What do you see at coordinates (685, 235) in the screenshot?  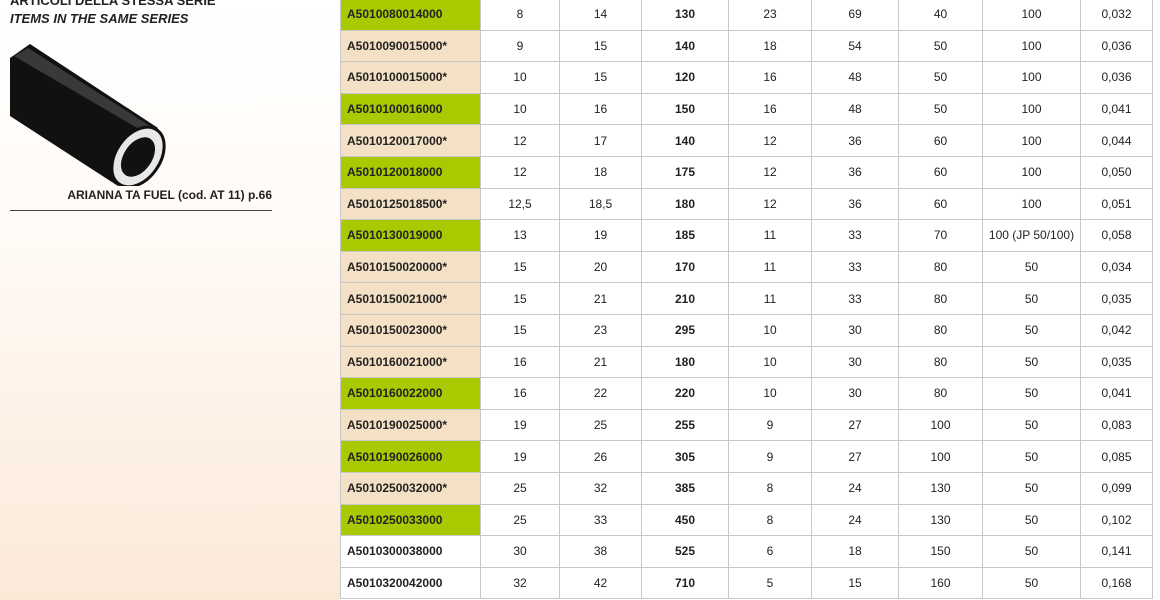 I see `table-cell: 185` at bounding box center [685, 235].